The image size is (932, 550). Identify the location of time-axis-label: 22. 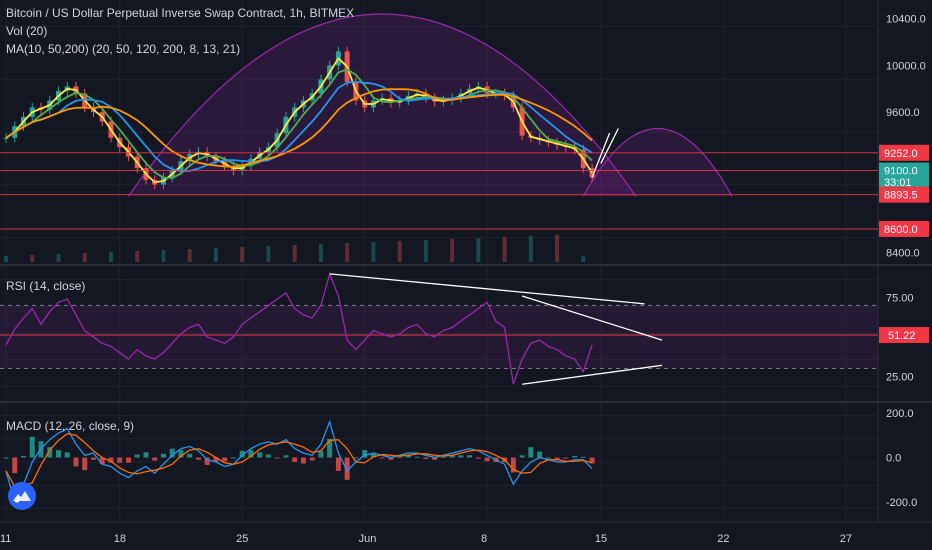
(723, 539).